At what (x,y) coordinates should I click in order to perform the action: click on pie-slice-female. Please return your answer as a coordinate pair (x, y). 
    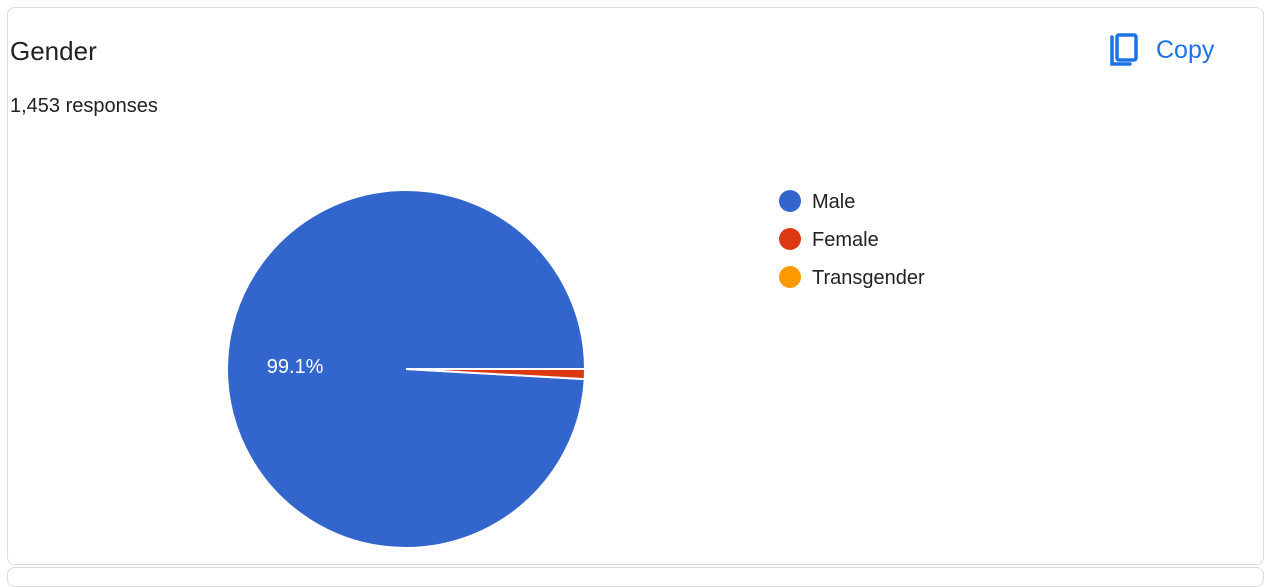
    Looking at the image, I should click on (496, 374).